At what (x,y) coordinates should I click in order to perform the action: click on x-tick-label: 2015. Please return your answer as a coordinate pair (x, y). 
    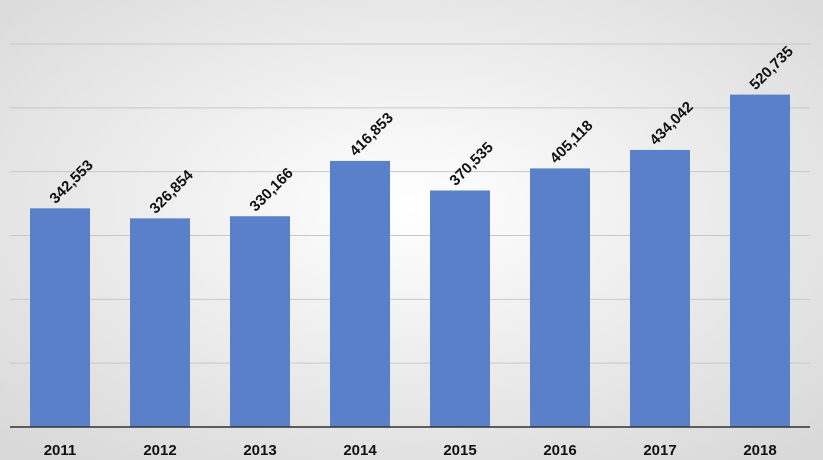
    Looking at the image, I should click on (459, 450).